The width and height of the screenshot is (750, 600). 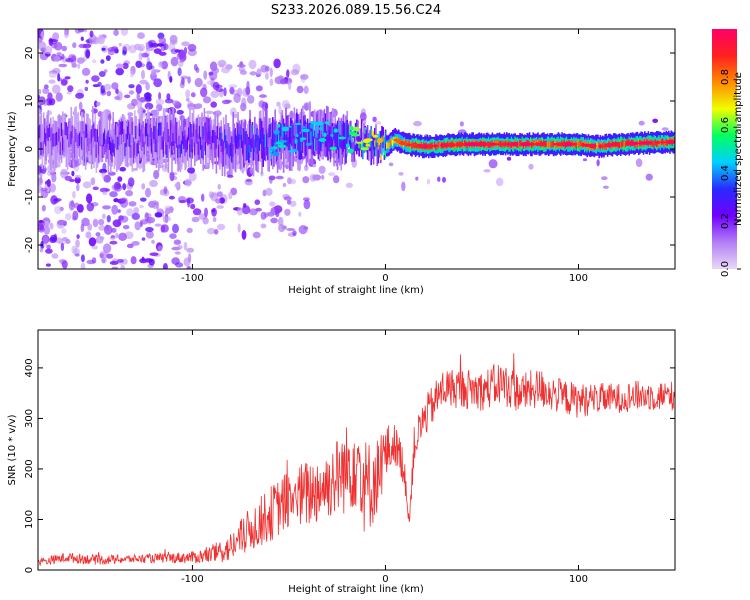 I want to click on spectrogram-y-tick-label: -20, so click(x=29, y=245).